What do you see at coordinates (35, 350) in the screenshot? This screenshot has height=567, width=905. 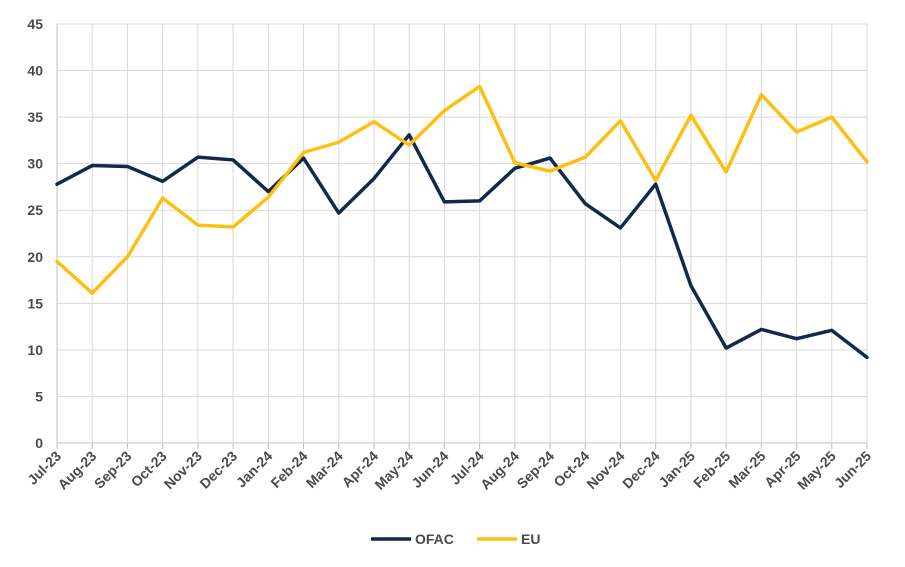 I see `y-tick-label: 10` at bounding box center [35, 350].